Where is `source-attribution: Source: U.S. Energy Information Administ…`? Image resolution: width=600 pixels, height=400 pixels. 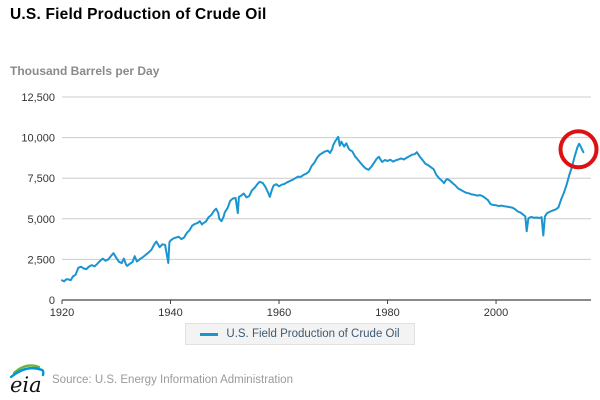
source-attribution: Source: U.S. Energy Information Administ… is located at coordinates (172, 380).